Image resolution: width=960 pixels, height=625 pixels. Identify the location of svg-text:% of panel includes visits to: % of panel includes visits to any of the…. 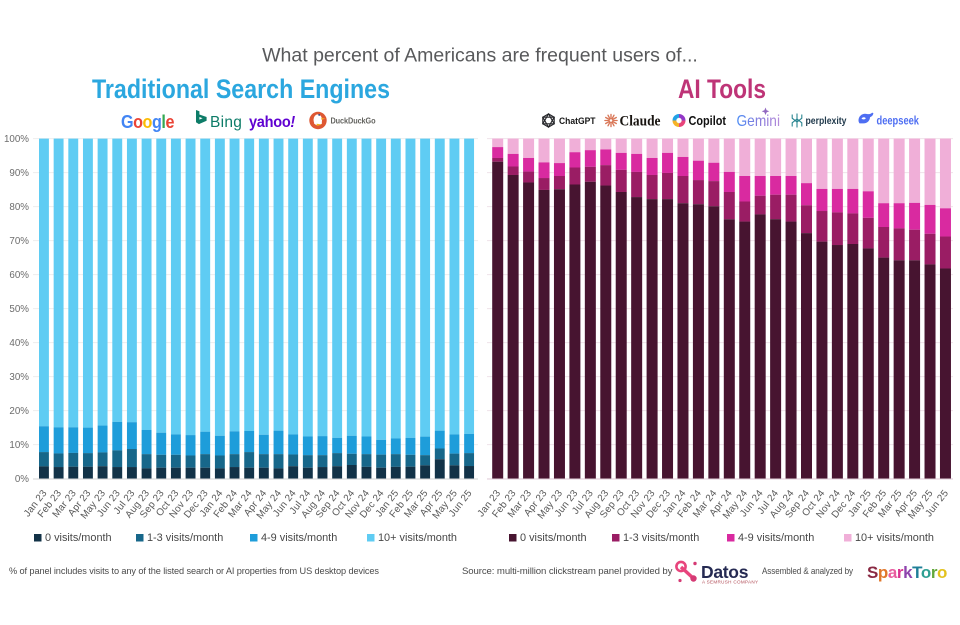
(194, 571).